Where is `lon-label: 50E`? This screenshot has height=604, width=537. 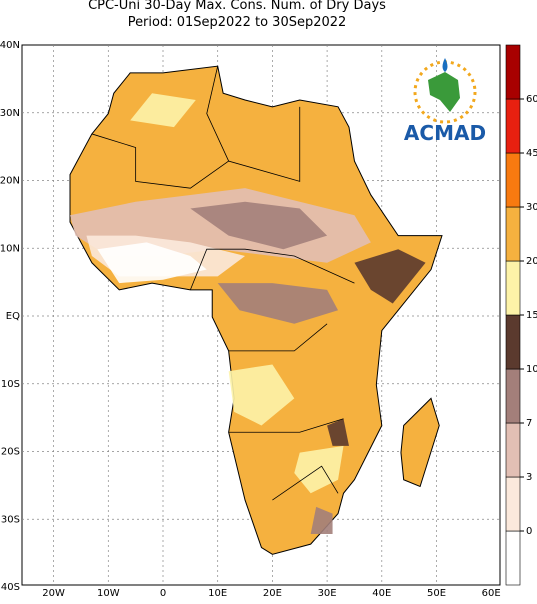
lon-label: 50E is located at coordinates (436, 593).